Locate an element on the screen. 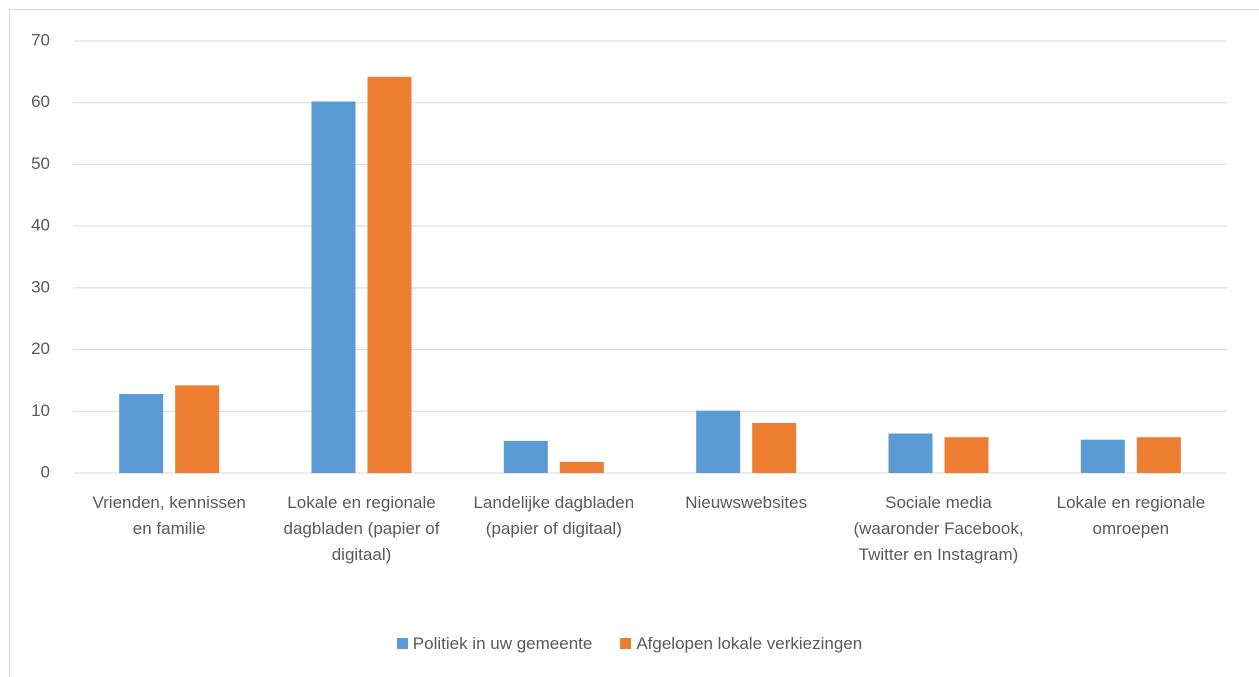  legend-label: Politiek in uw gemeente is located at coordinates (502, 643).